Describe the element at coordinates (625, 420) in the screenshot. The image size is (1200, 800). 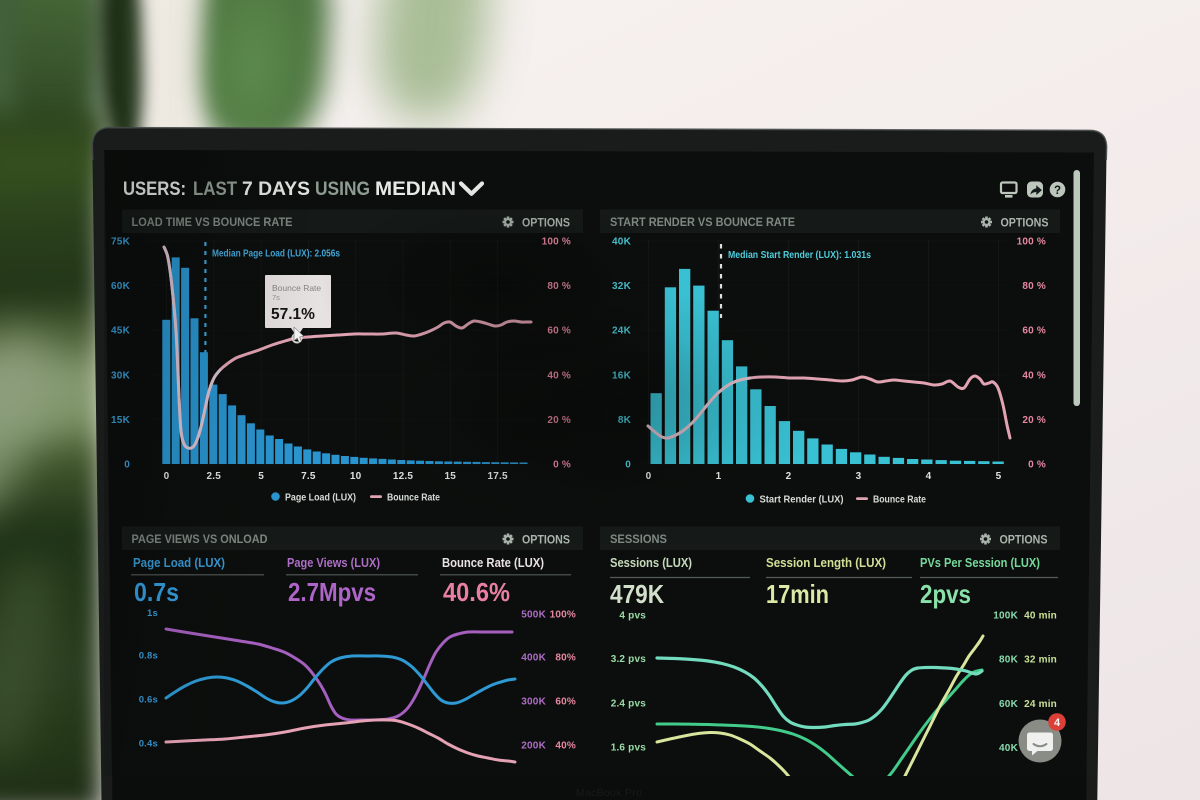
I see `svg-text: 8K` at that location.